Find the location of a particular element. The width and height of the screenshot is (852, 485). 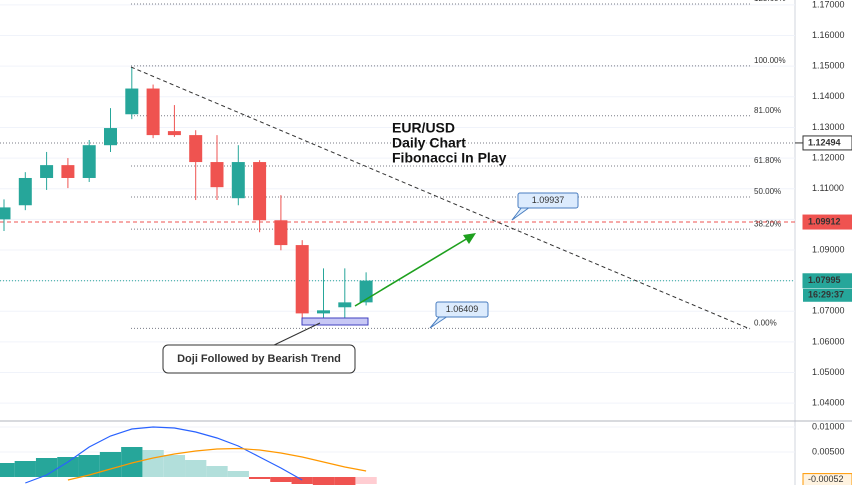

fib-label: 50.00% is located at coordinates (767, 191).